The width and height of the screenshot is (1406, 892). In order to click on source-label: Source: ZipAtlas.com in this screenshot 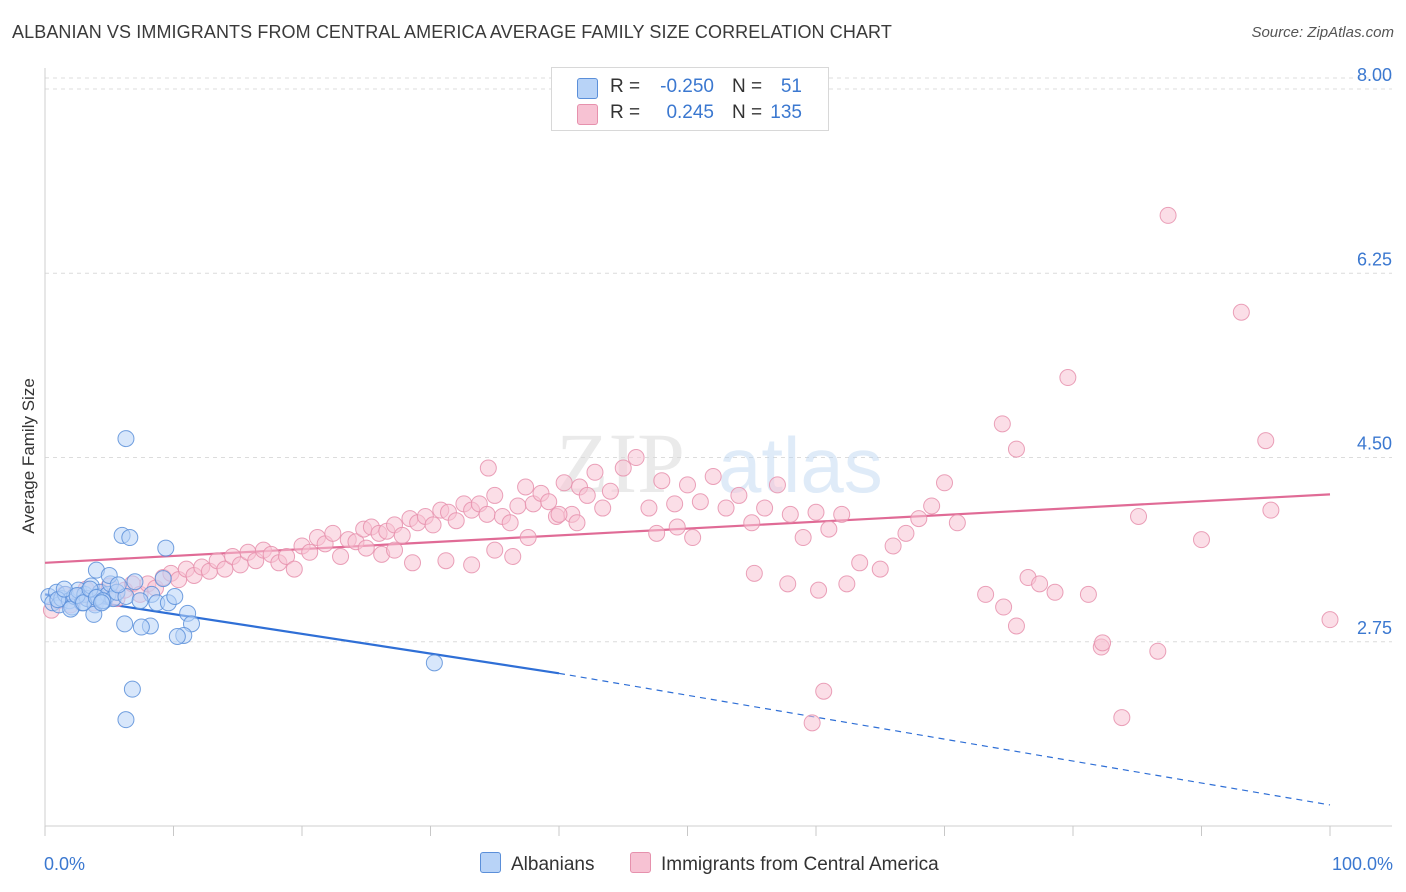, I will do `click(1322, 32)`.